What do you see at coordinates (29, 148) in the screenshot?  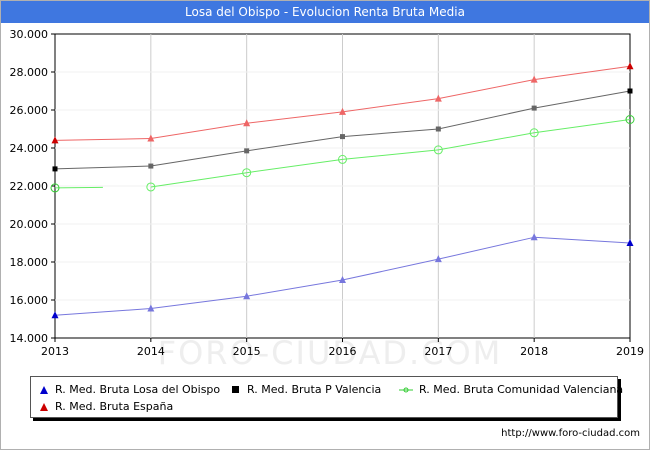 I see `y-tick-label: 24.000` at bounding box center [29, 148].